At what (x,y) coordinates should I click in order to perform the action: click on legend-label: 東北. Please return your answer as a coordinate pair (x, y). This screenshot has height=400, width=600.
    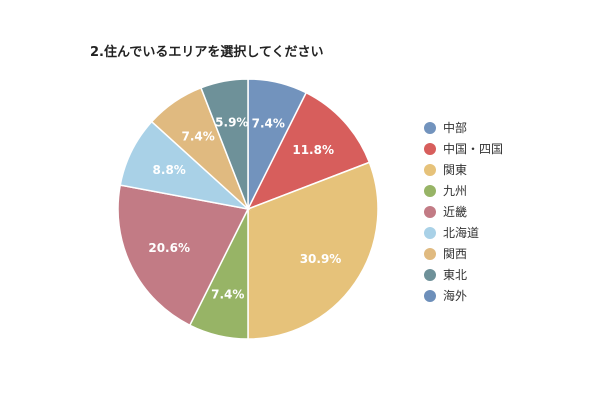
    Looking at the image, I should click on (455, 275).